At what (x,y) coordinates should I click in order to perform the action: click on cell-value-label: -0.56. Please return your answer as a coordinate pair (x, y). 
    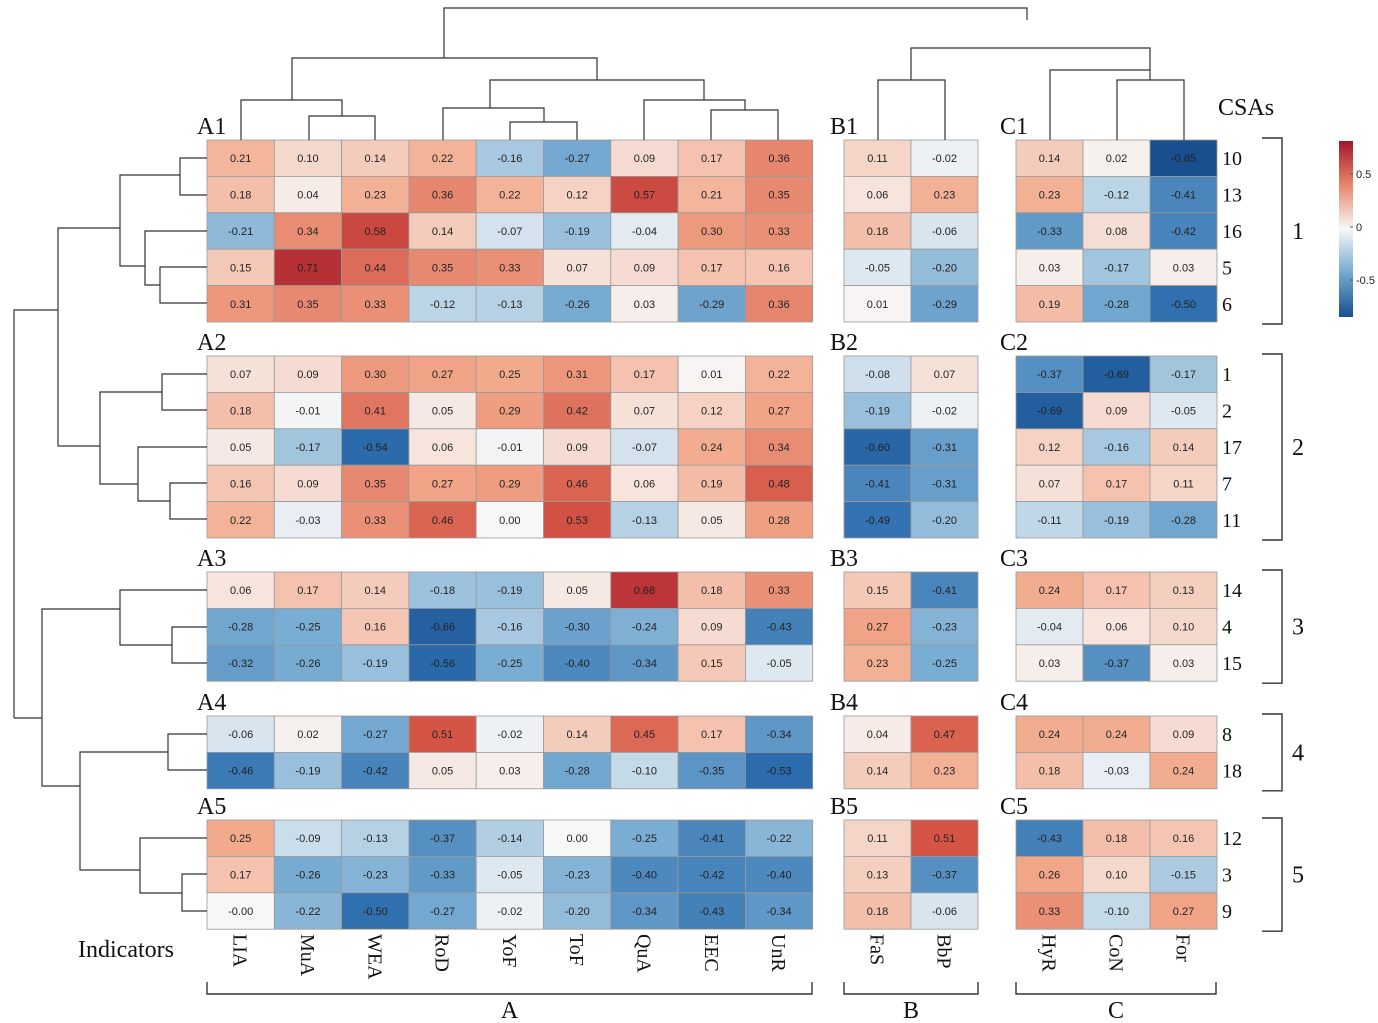
    Looking at the image, I should click on (442, 664).